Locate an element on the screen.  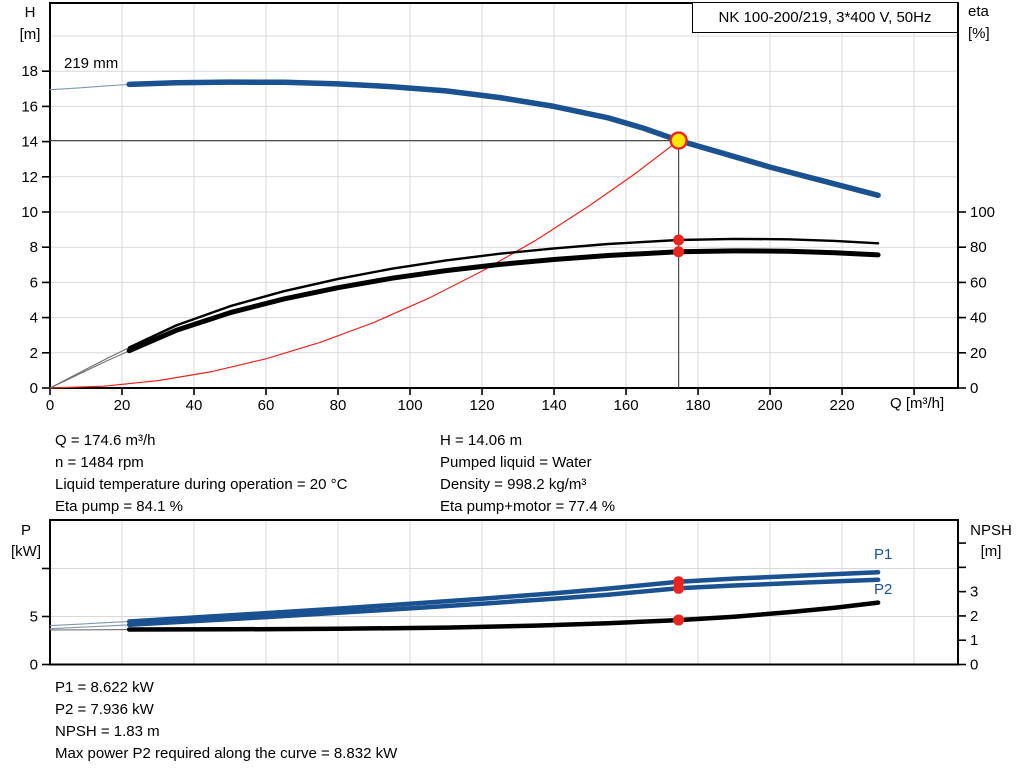
x-tick-label: 20 is located at coordinates (122, 405).